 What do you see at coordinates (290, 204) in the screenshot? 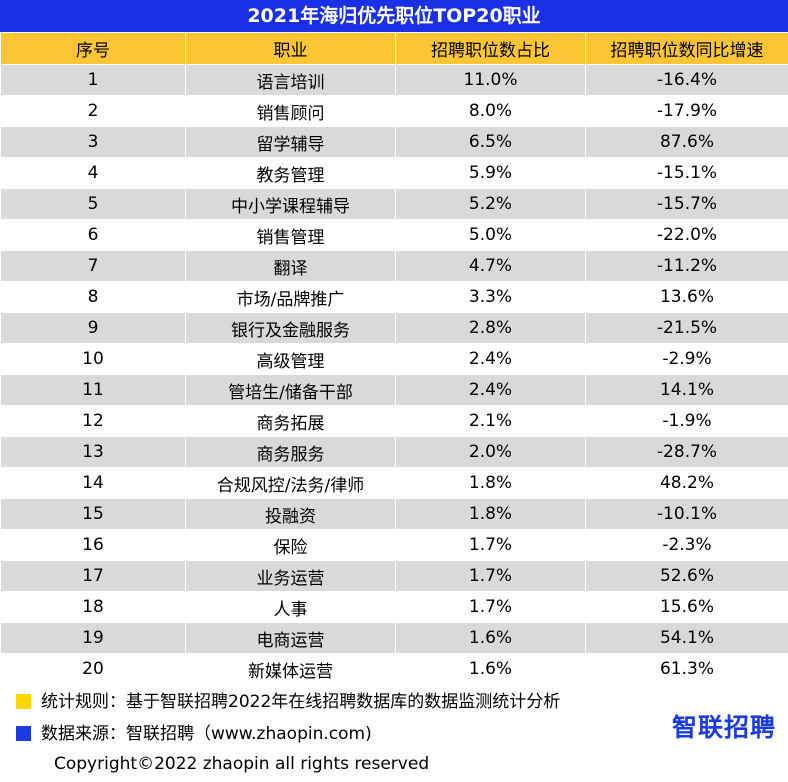
I see `cell-occupation: 中小学课程辅导` at bounding box center [290, 204].